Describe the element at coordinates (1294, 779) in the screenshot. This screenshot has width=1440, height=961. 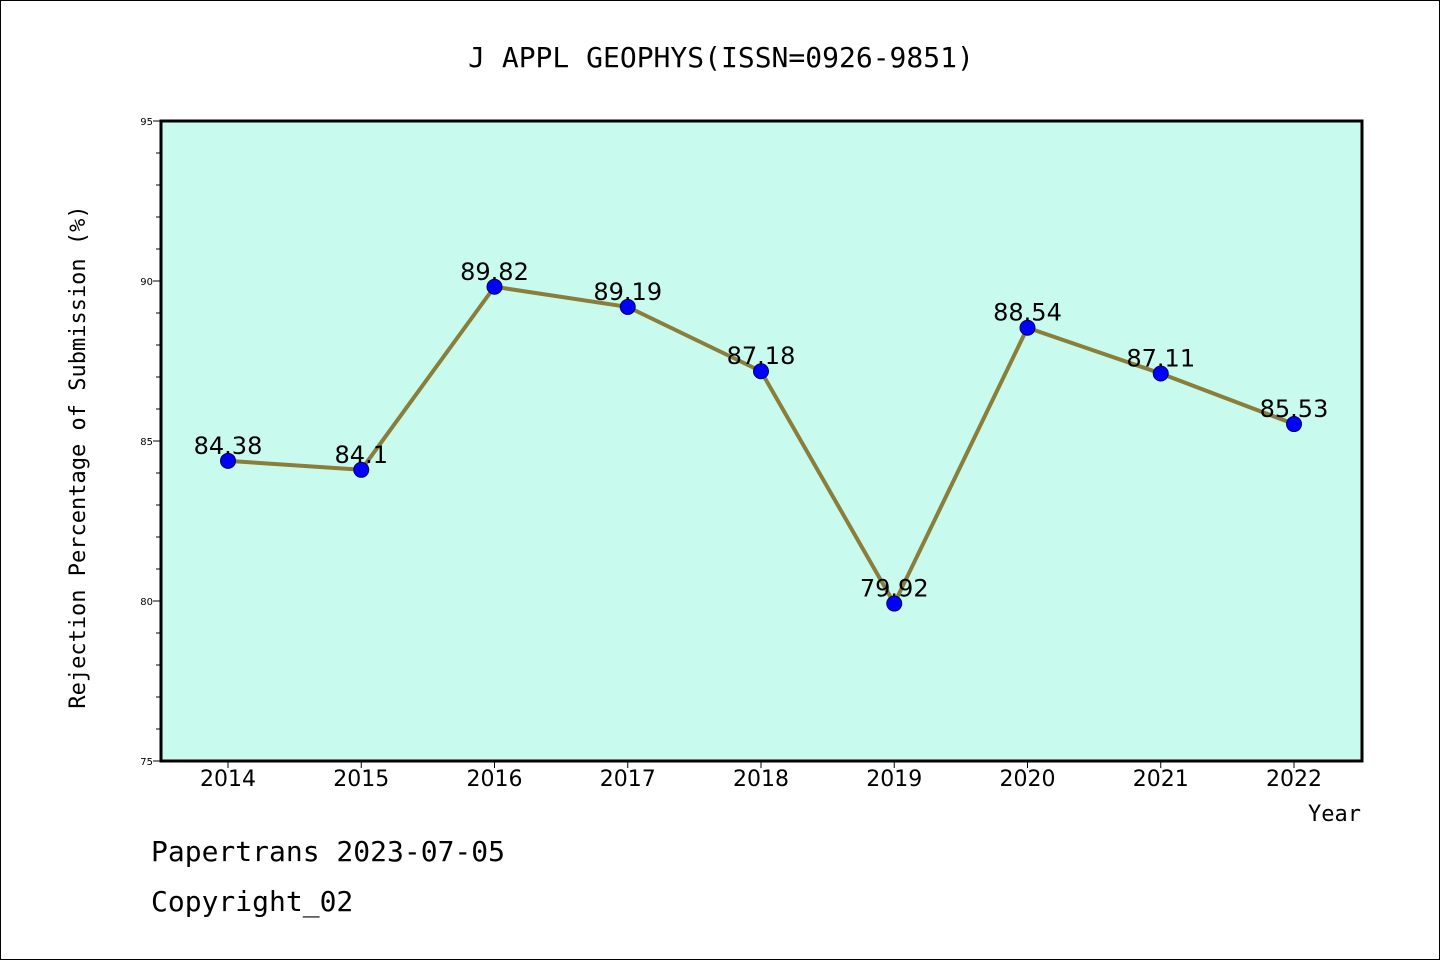
I see `x-tick-label: 2022` at that location.